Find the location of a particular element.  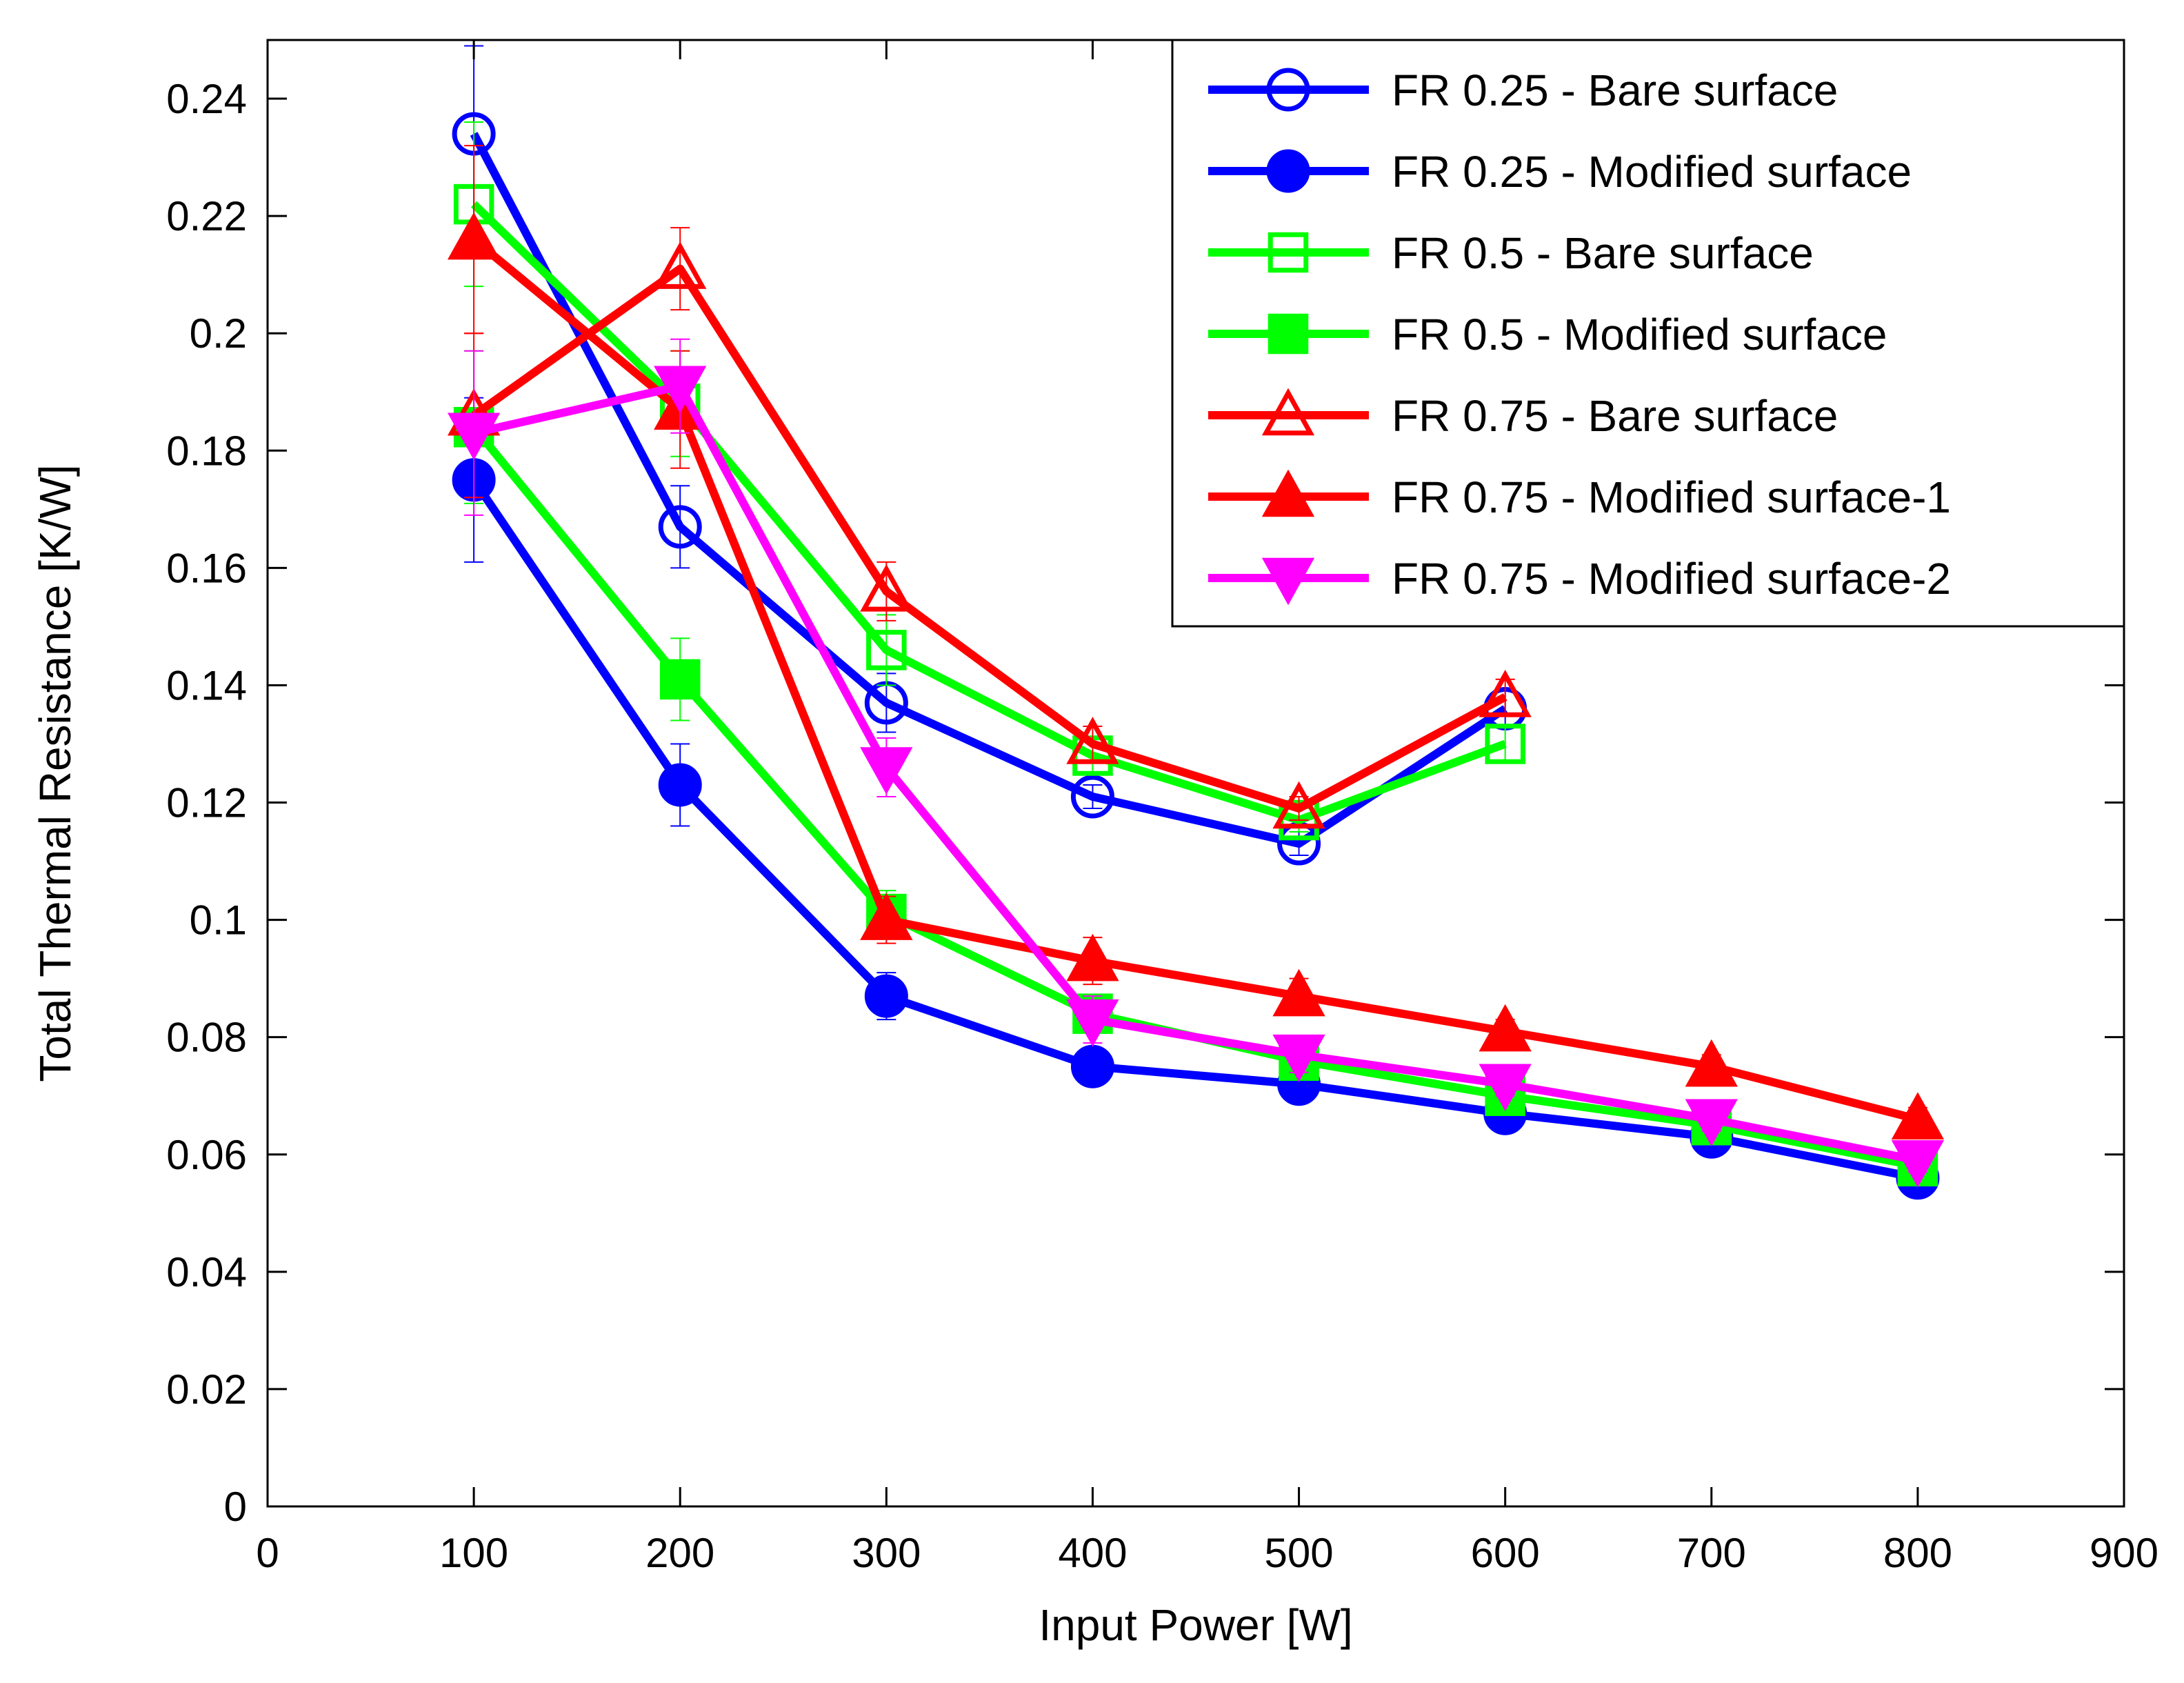

y-tick-label: 0.02 is located at coordinates (206, 1389).